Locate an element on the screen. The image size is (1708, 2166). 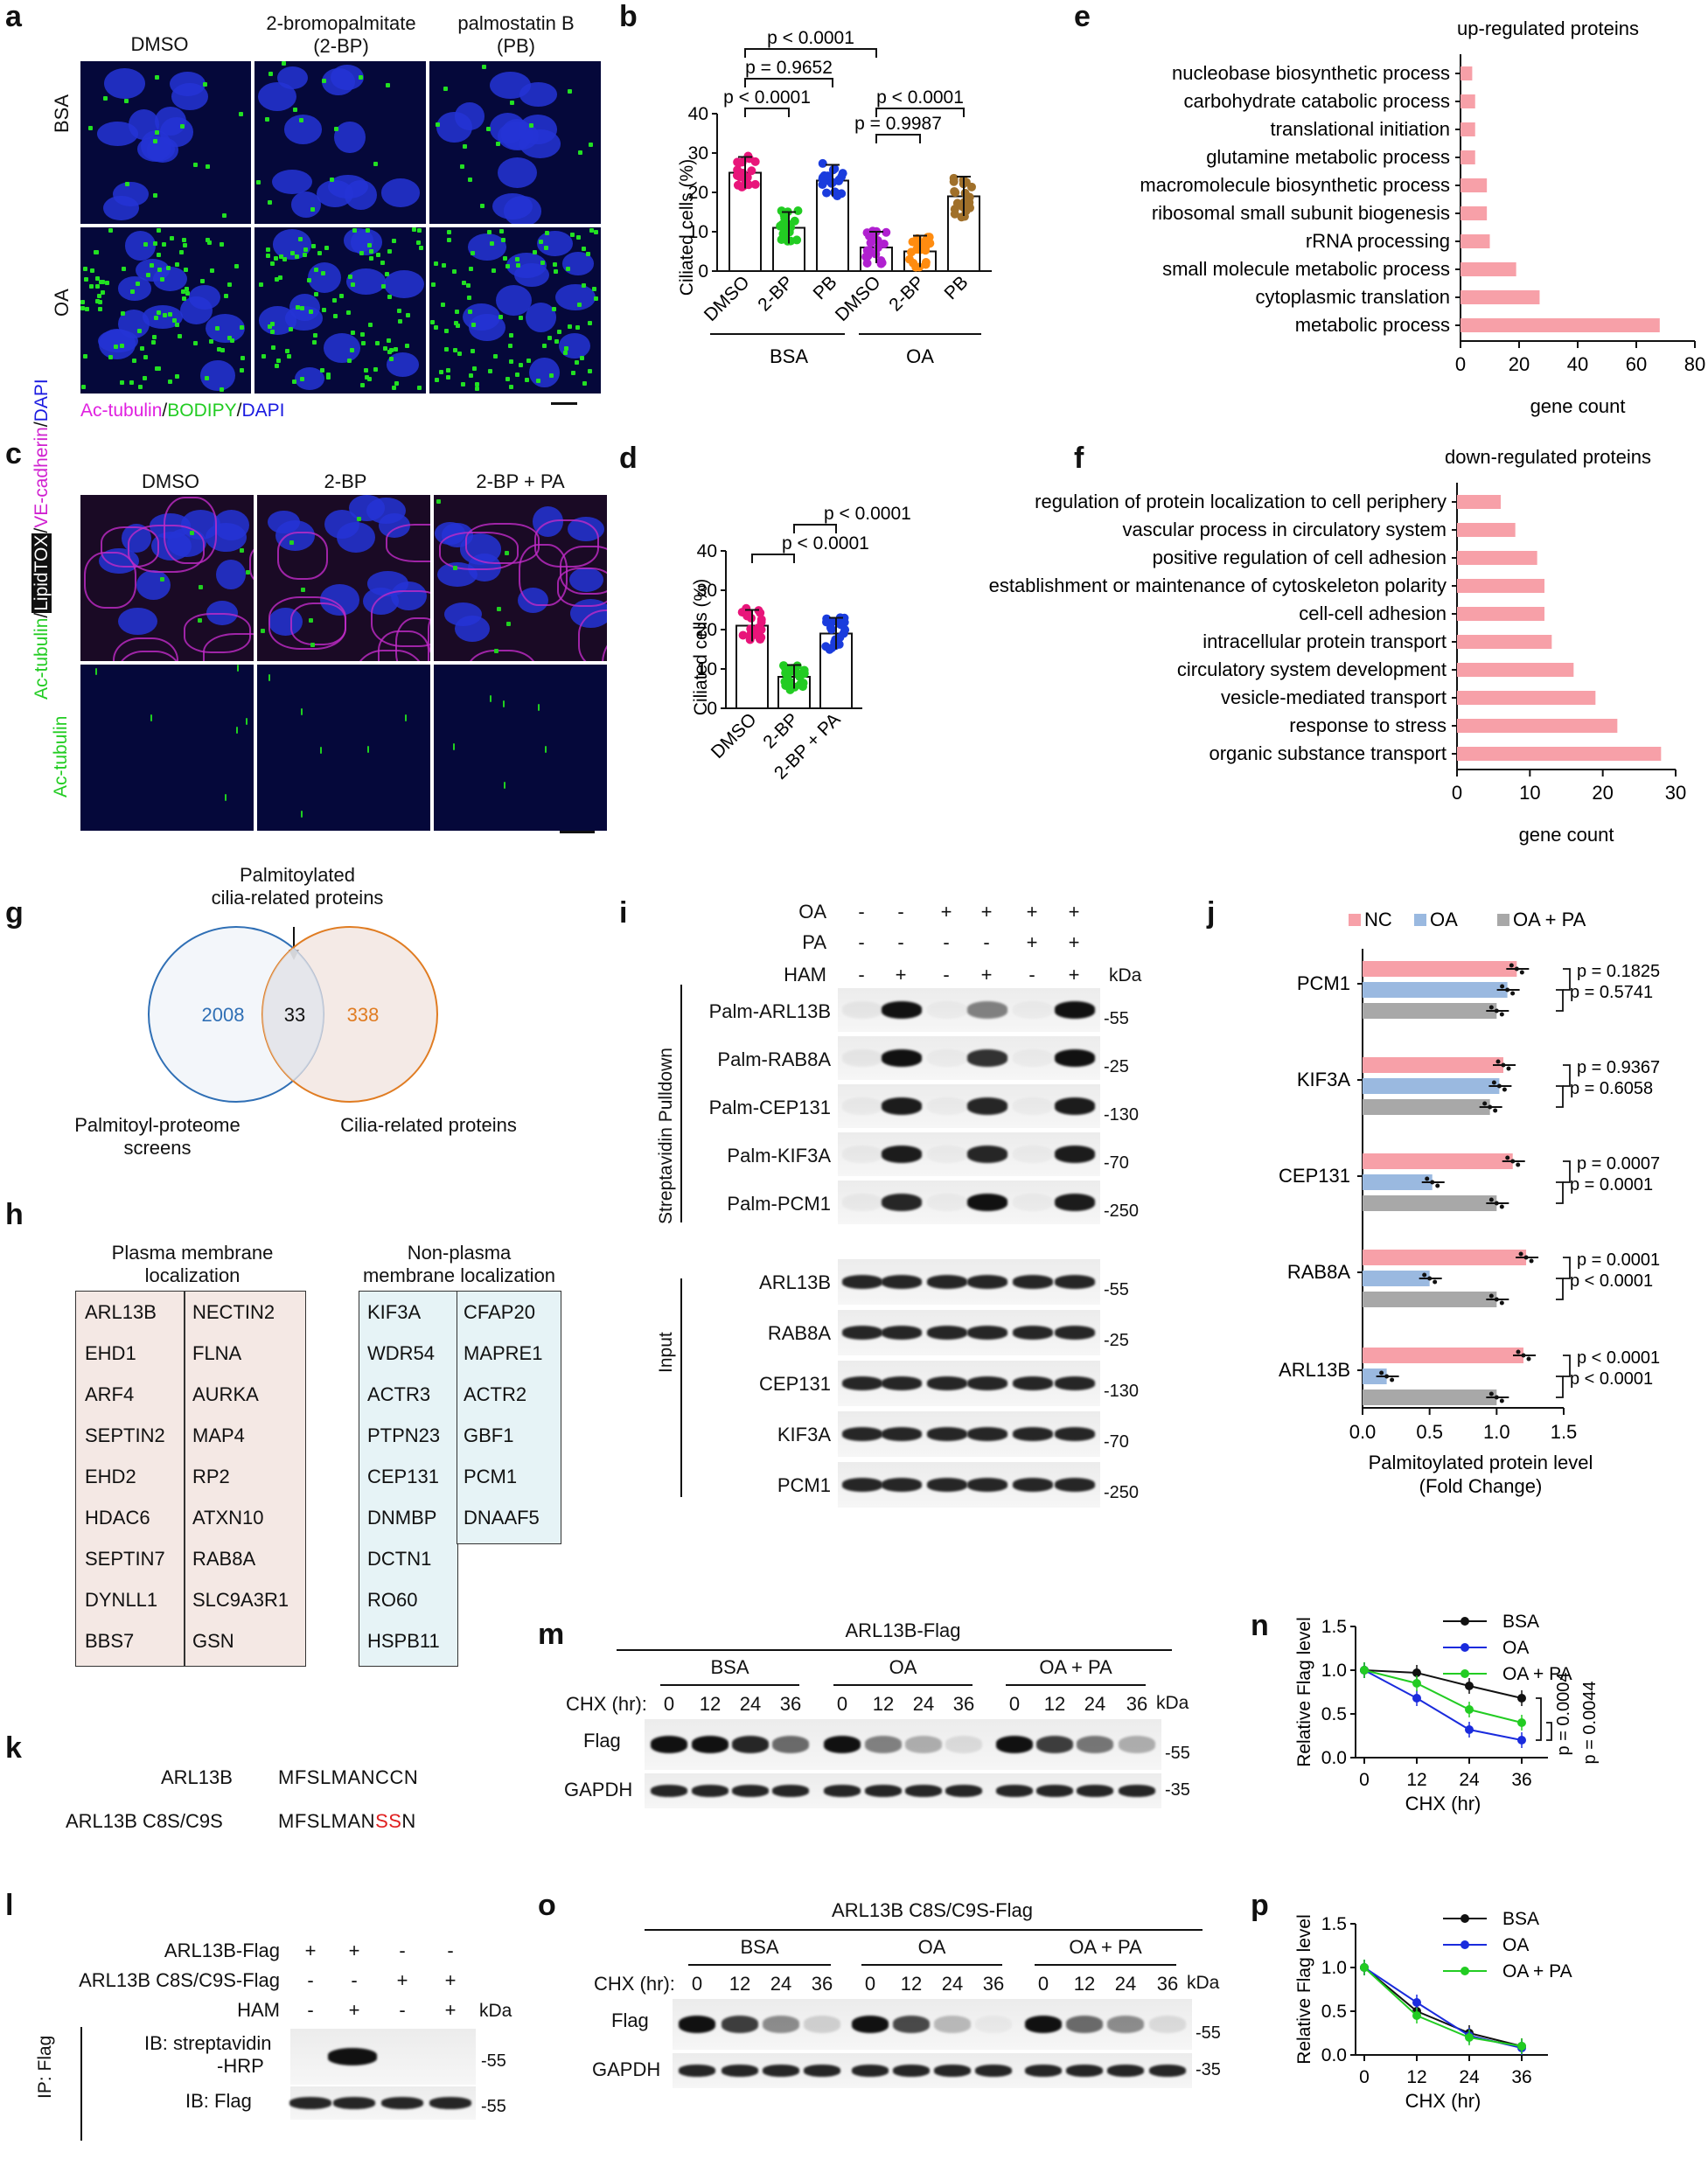
panel-j-letter: j is located at coordinates (1211, 913).